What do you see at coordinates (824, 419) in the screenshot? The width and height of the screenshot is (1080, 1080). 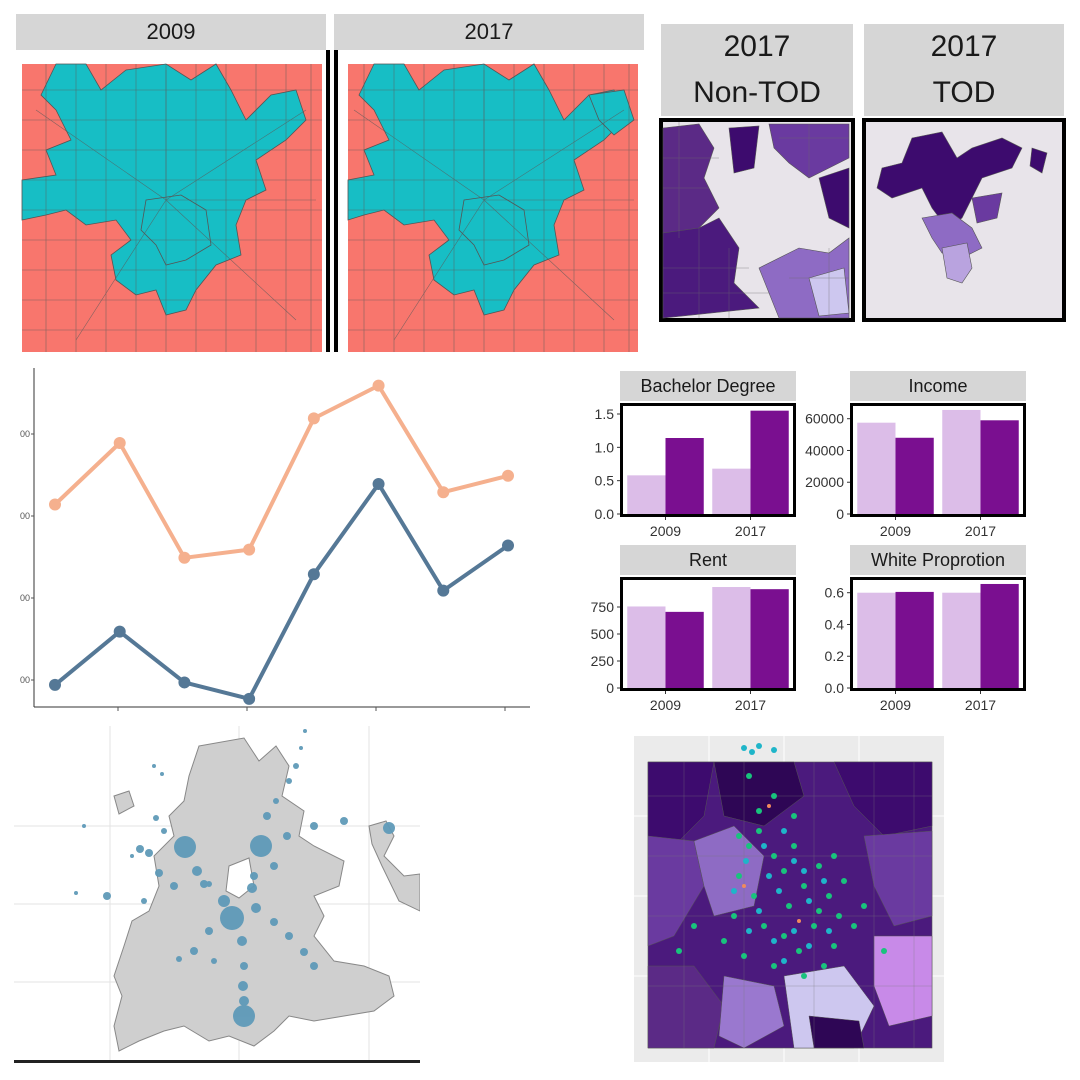 I see `bar-ytick-label: 60000` at bounding box center [824, 419].